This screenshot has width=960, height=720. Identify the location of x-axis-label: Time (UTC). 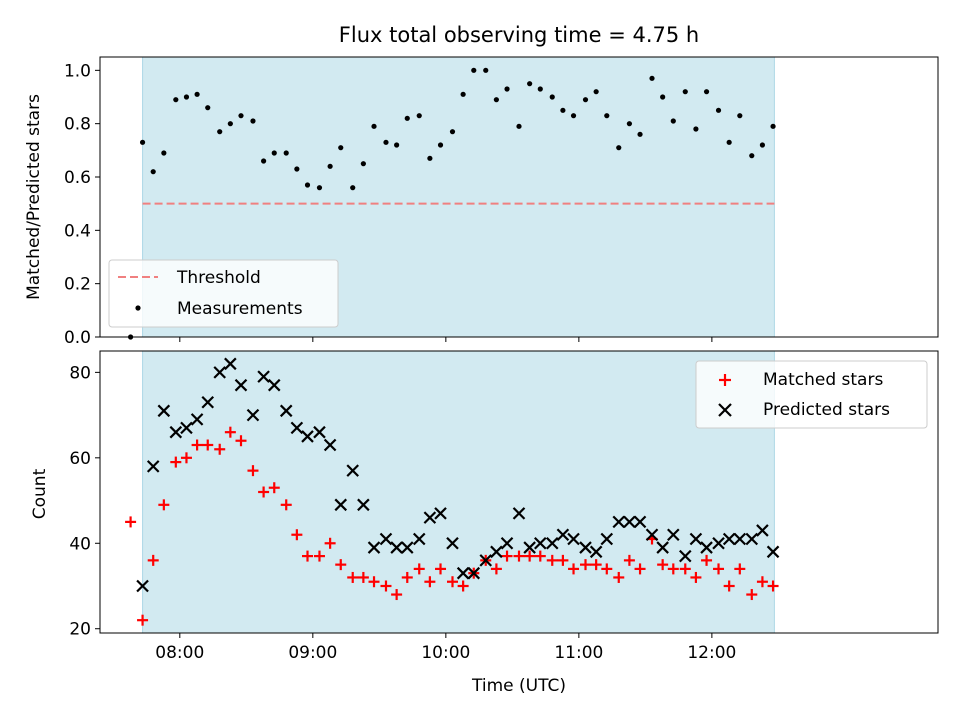
(518, 686).